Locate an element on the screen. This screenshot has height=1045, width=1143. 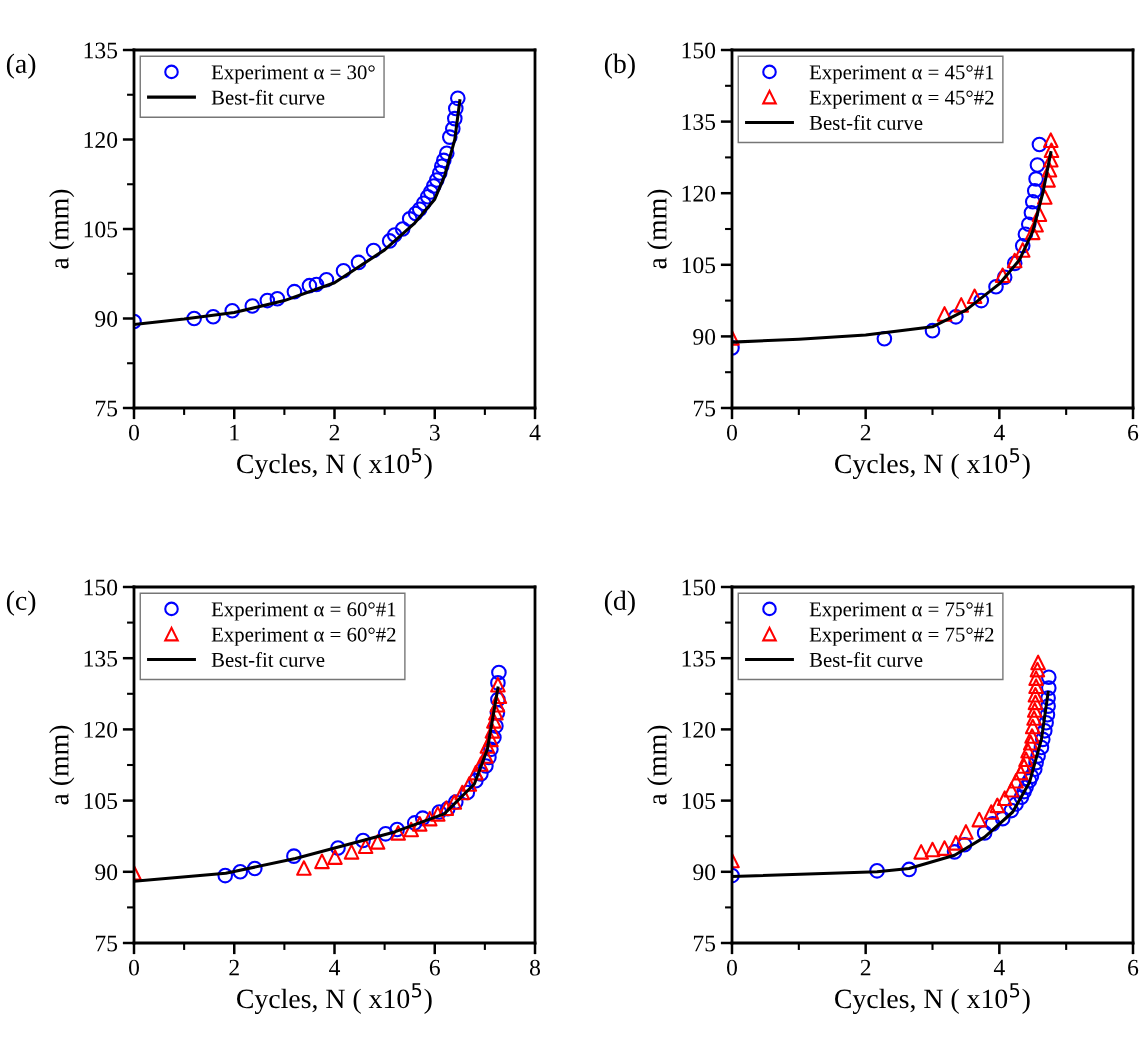
legend-label: Experiment α = 60°#1 is located at coordinates (303, 611).